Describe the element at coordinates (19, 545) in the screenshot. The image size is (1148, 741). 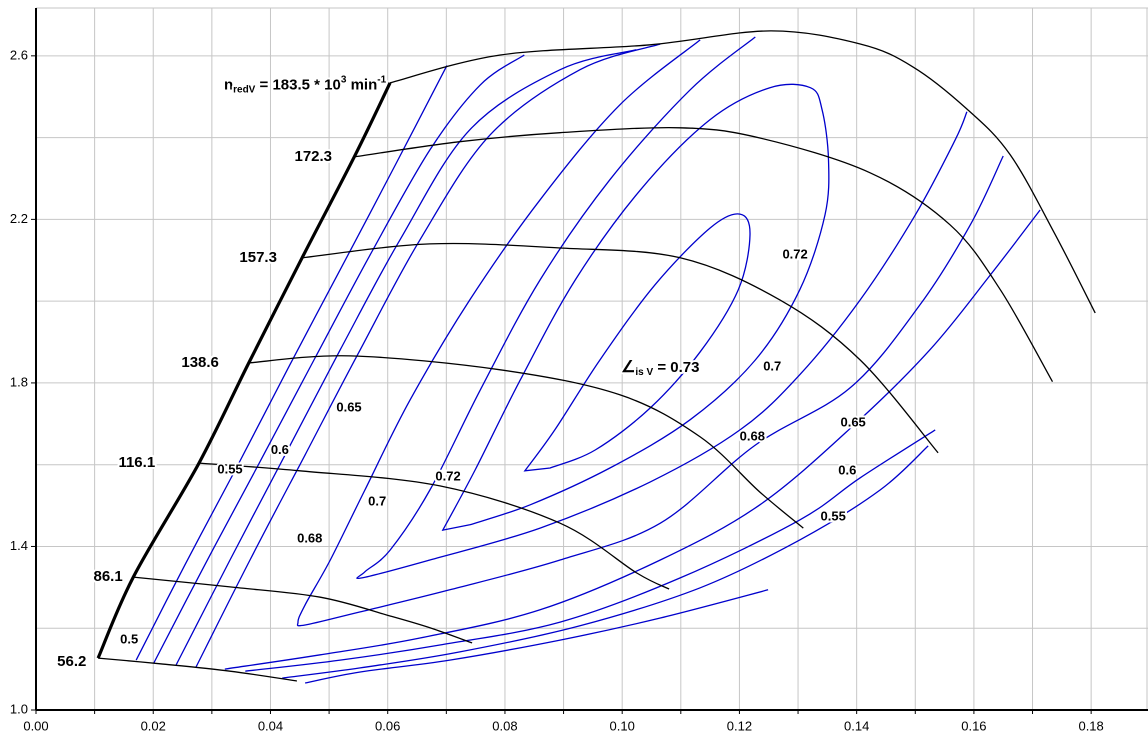
I see `y-tick-label: 1.4` at that location.